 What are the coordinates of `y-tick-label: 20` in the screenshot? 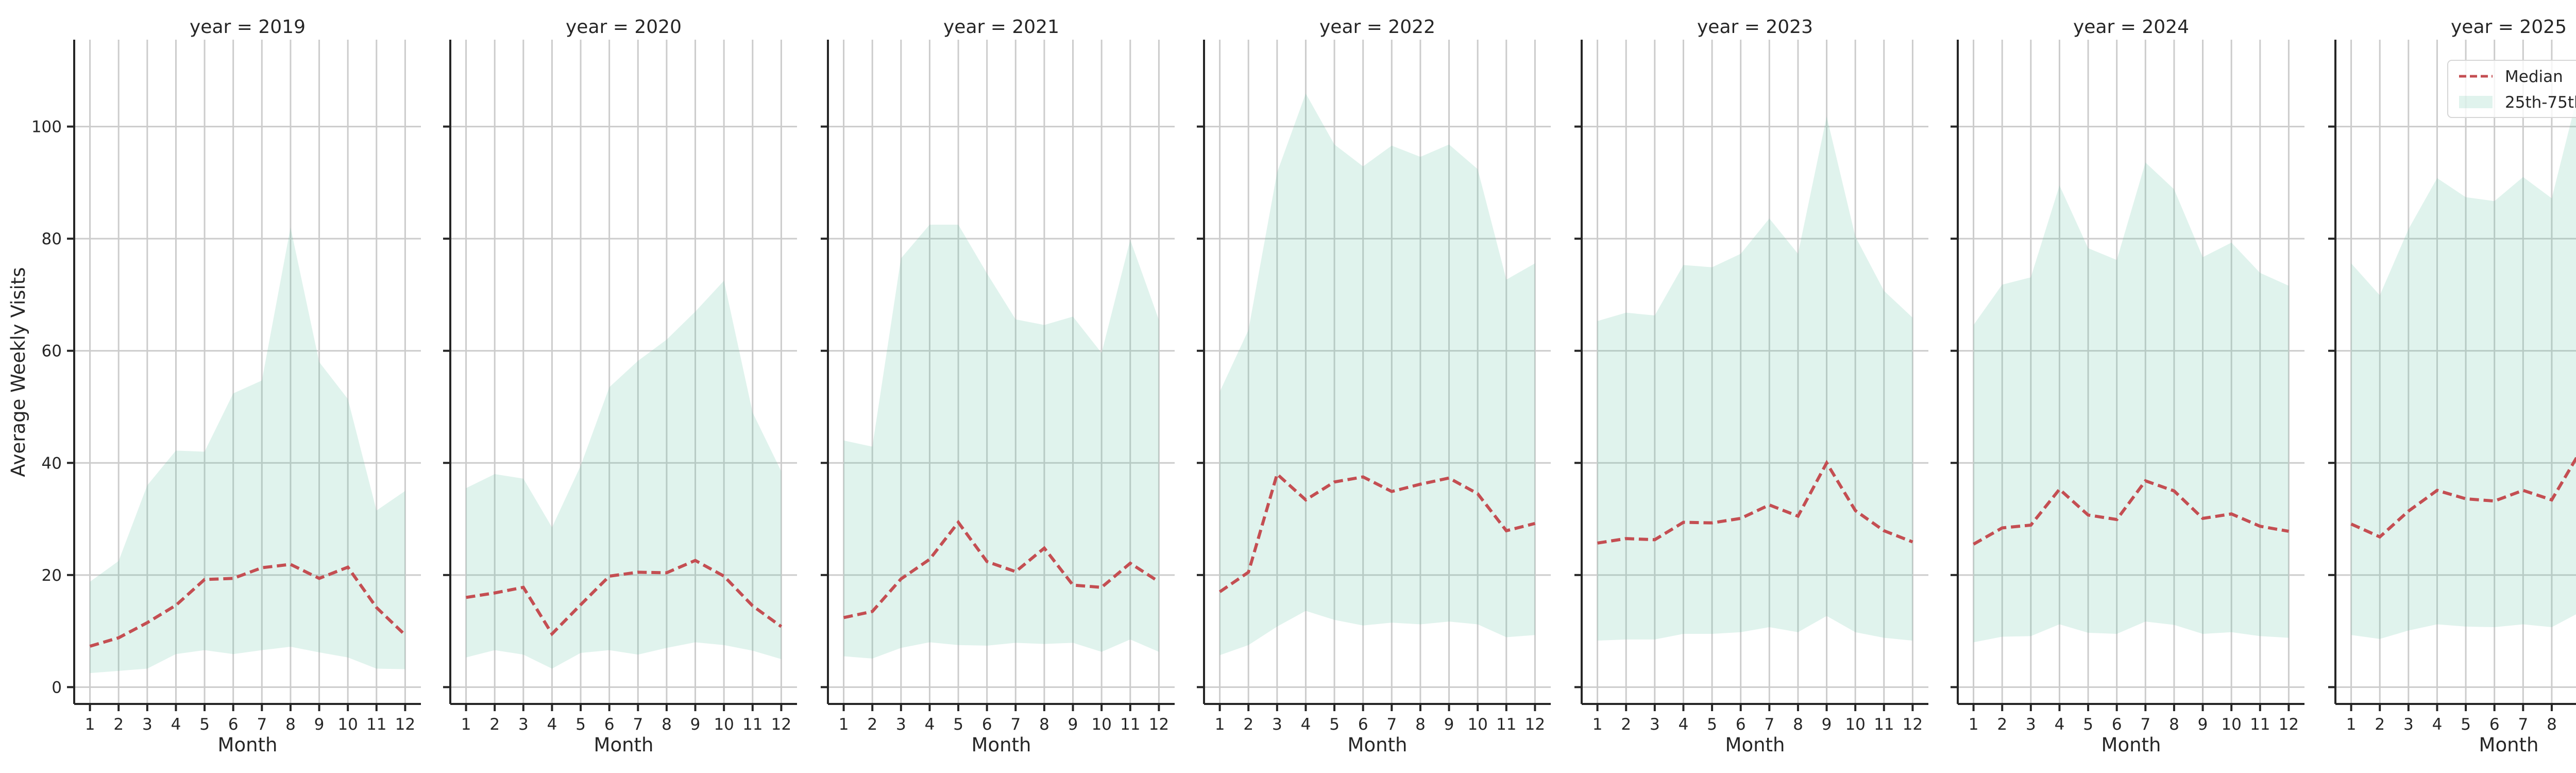 It's located at (52, 575).